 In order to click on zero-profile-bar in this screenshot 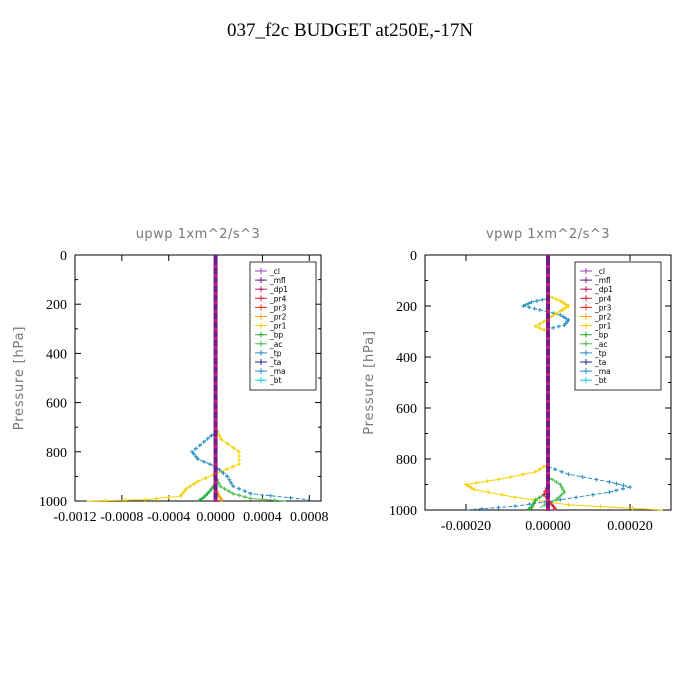, I will do `click(215, 378)`.